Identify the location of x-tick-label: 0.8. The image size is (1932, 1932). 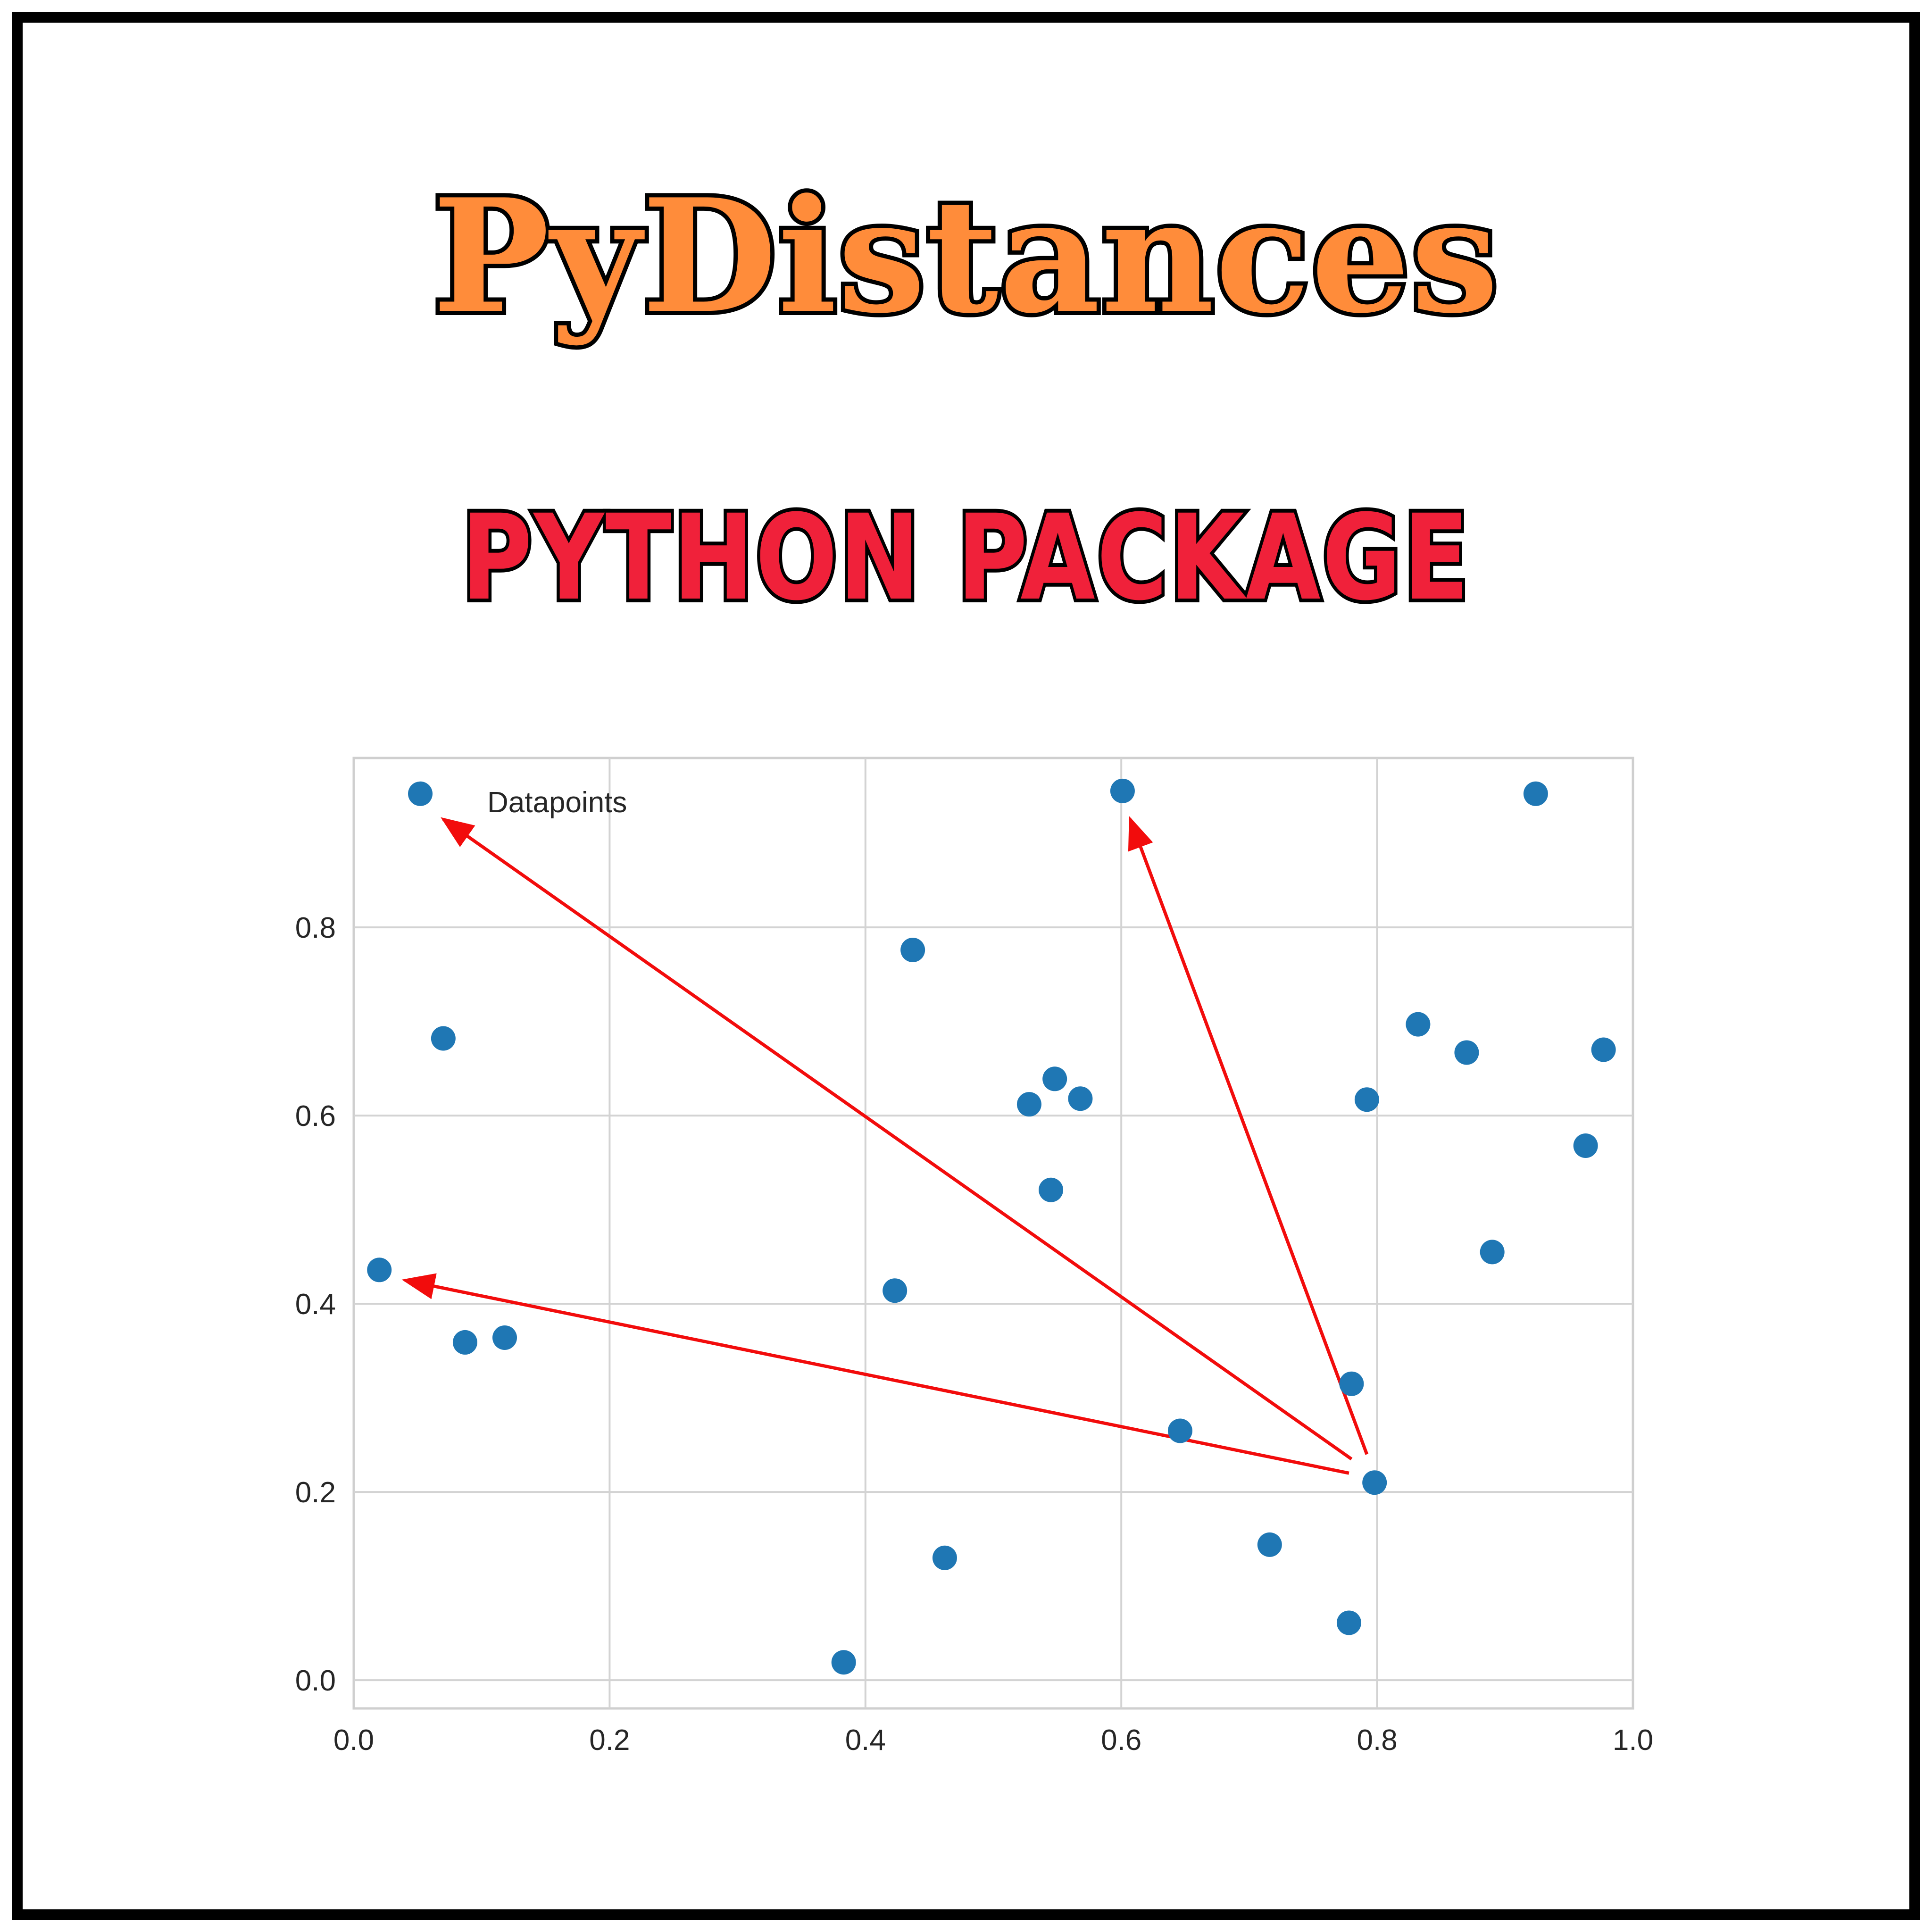
(1377, 1741).